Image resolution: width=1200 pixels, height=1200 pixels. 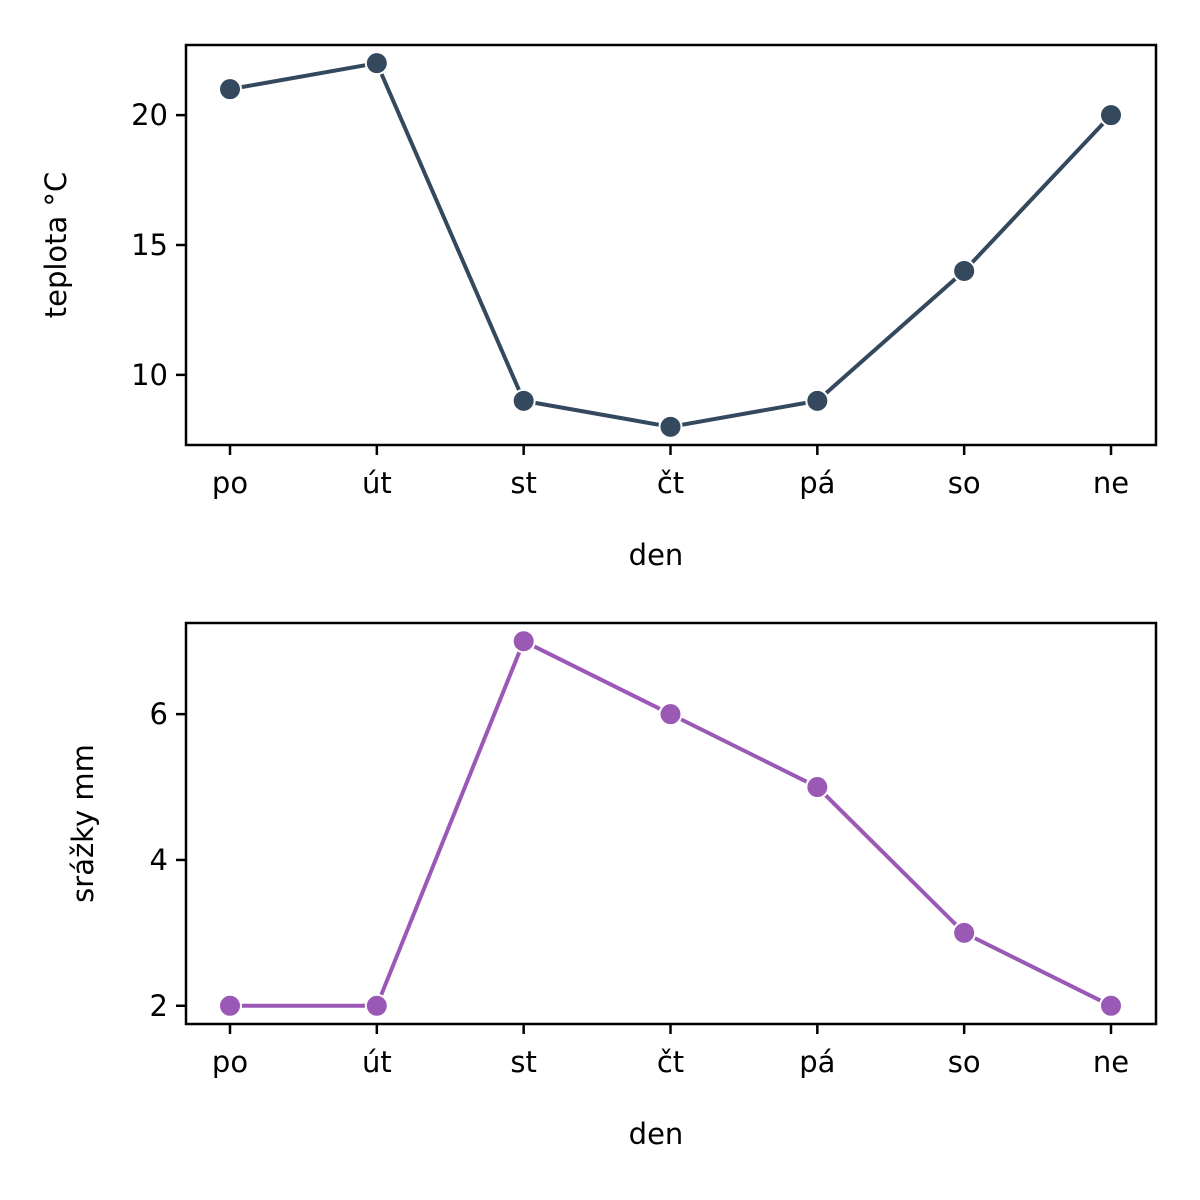 What do you see at coordinates (149, 375) in the screenshot?
I see `y-tick-label: 10` at bounding box center [149, 375].